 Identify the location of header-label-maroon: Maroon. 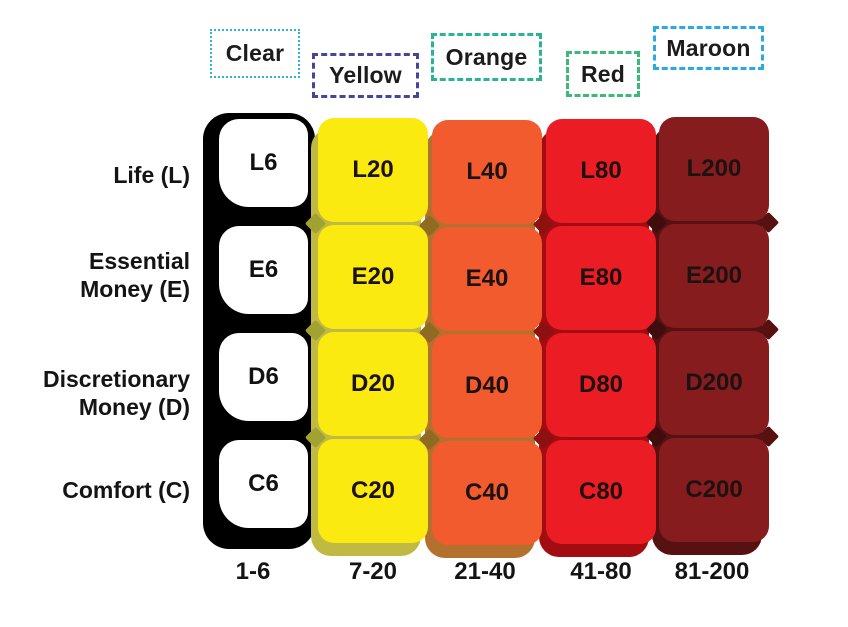
(708, 47).